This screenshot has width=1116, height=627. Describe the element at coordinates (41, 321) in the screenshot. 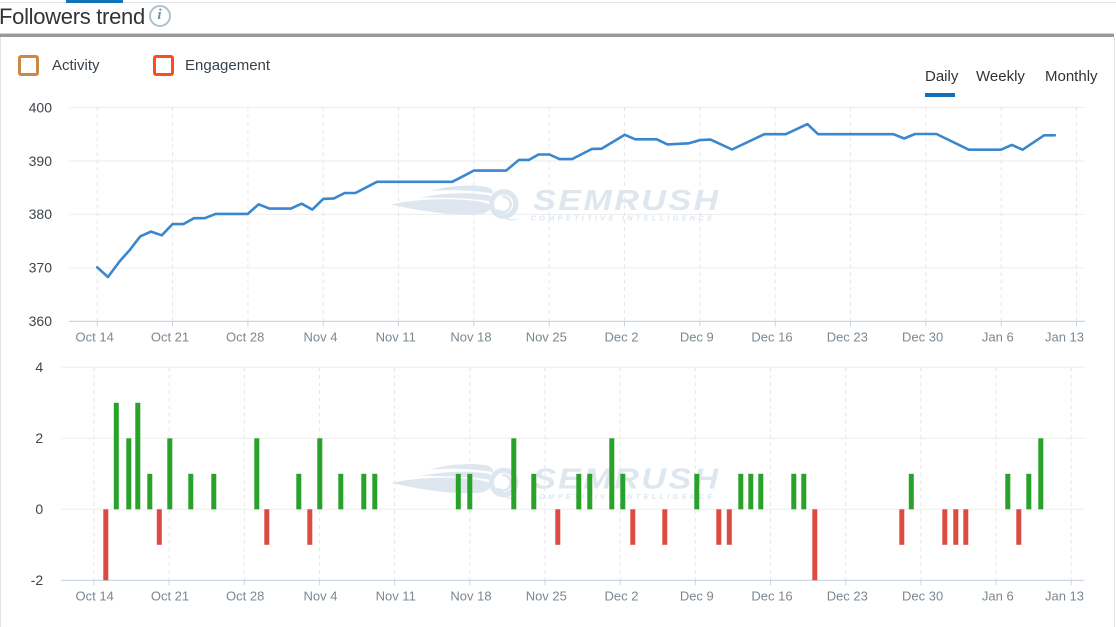

I see `svg-text: 360` at that location.